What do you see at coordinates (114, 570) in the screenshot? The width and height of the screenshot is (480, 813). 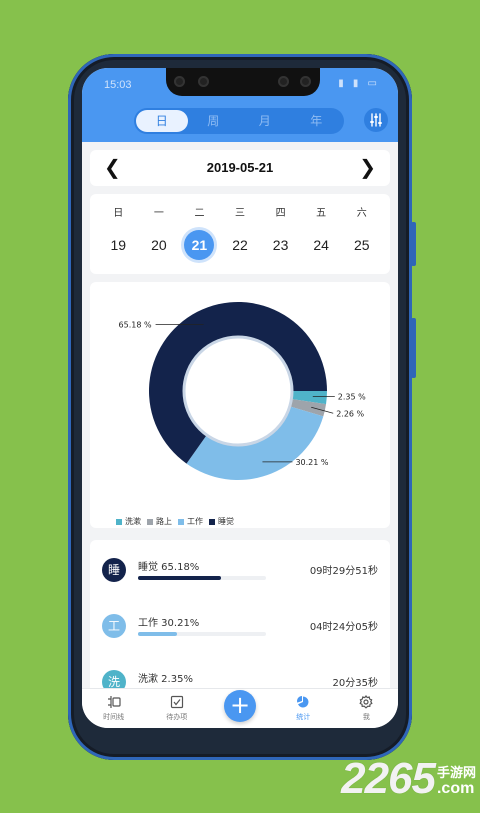 I see `category-avatar: 睡` at bounding box center [114, 570].